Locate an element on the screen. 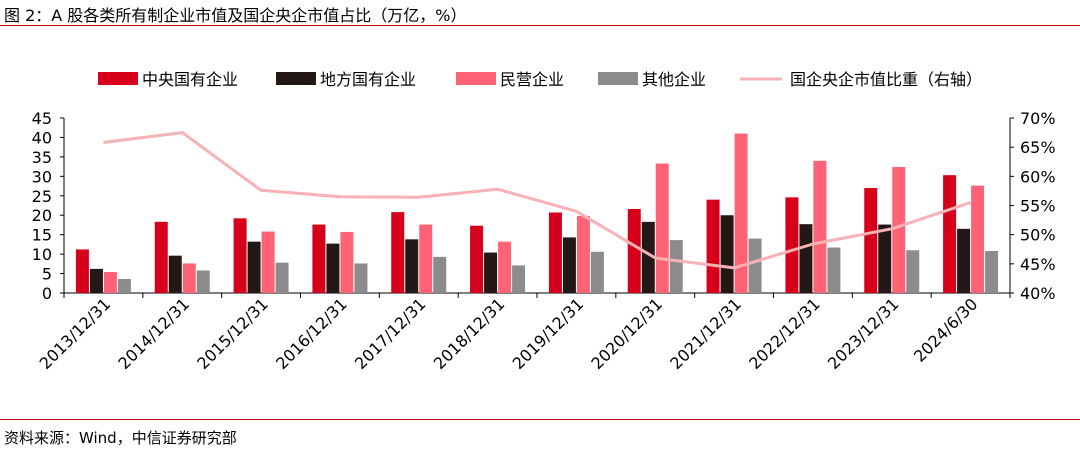 The height and width of the screenshot is (449, 1080). x-tick-label: 2022/12/31 is located at coordinates (784, 333).